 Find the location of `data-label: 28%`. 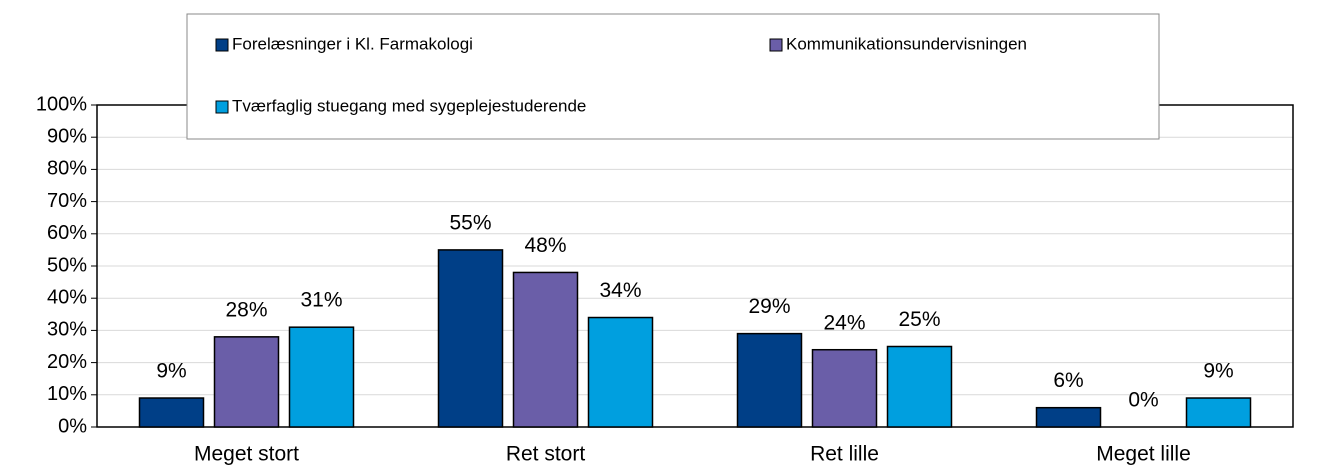

data-label: 28% is located at coordinates (246, 309).